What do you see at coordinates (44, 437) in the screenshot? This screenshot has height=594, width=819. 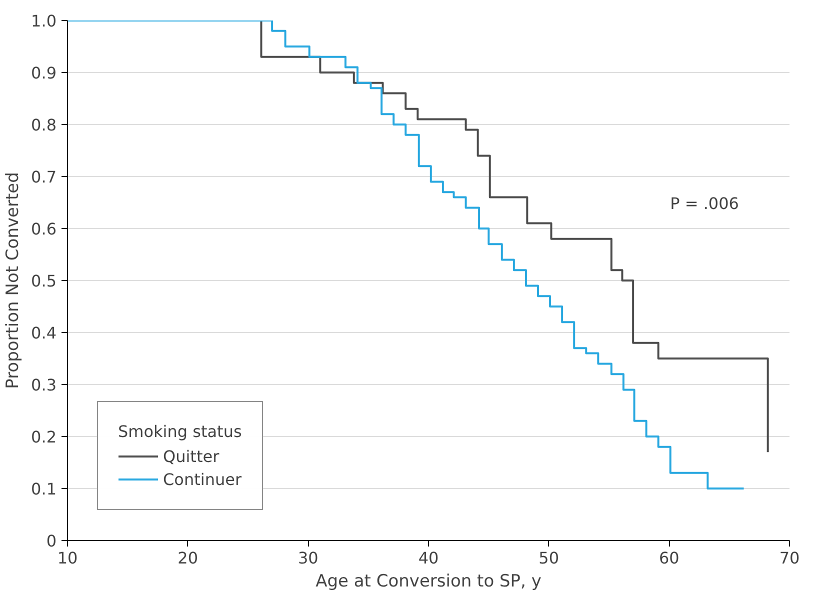 I see `y-tick-label: 0.2` at bounding box center [44, 437].